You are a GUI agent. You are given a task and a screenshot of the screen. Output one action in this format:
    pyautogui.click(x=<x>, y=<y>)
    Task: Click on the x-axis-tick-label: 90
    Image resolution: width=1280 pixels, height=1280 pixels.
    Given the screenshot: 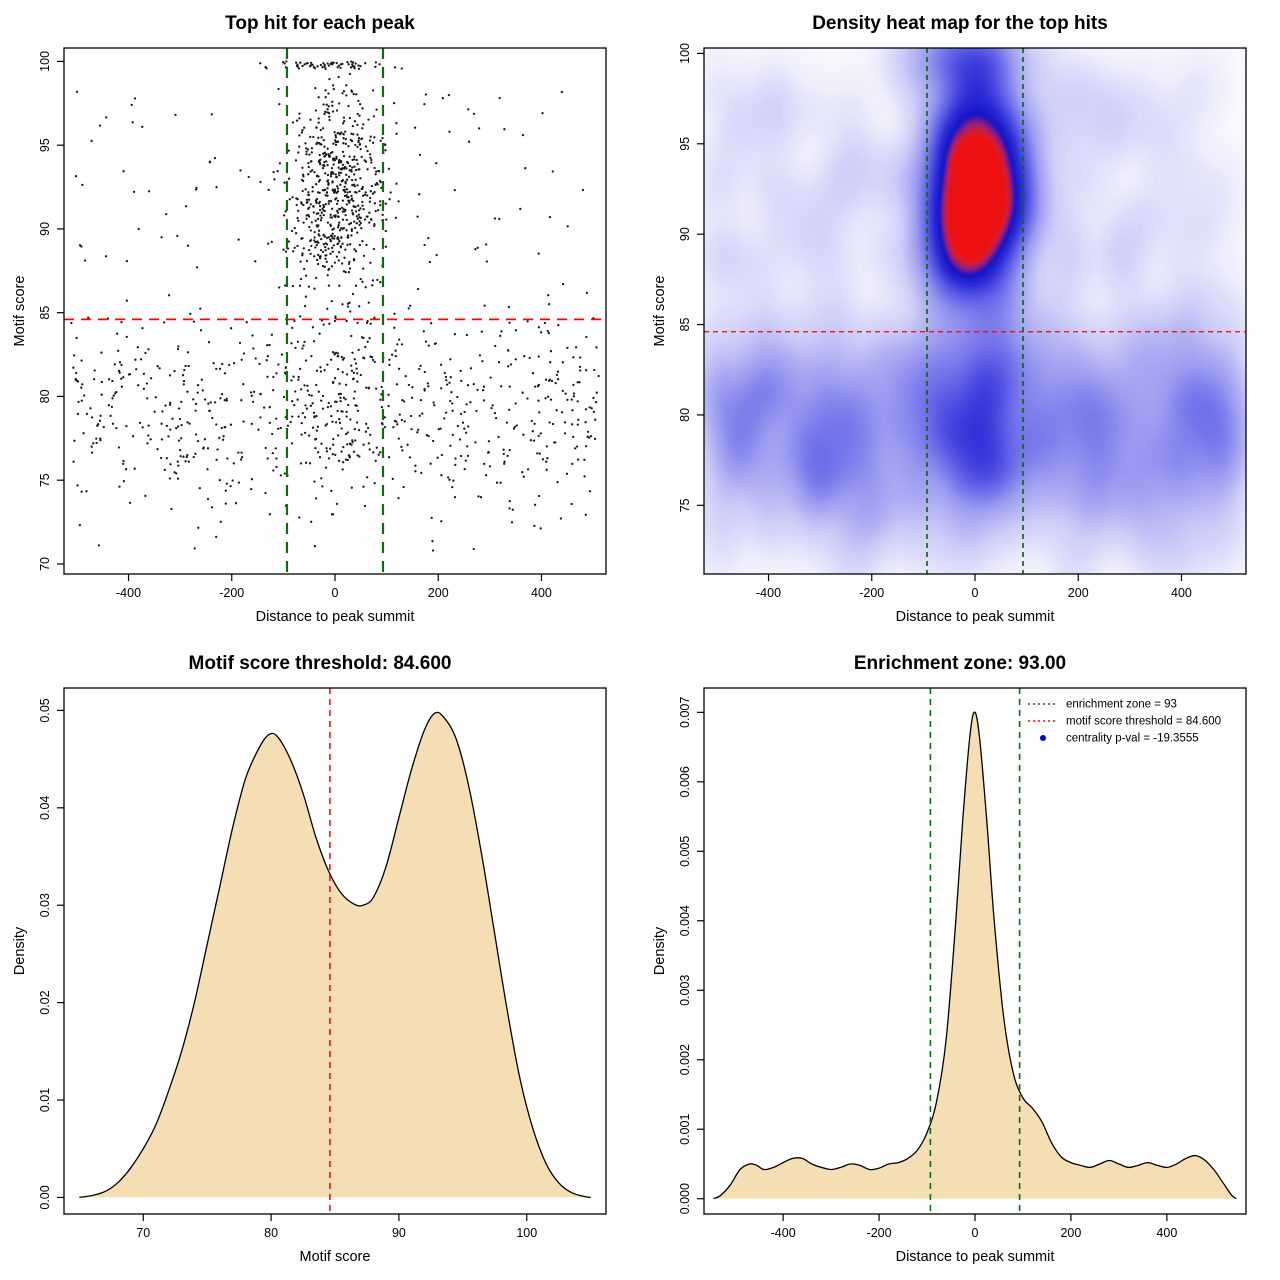 What is the action you would take?
    pyautogui.click(x=399, y=1233)
    